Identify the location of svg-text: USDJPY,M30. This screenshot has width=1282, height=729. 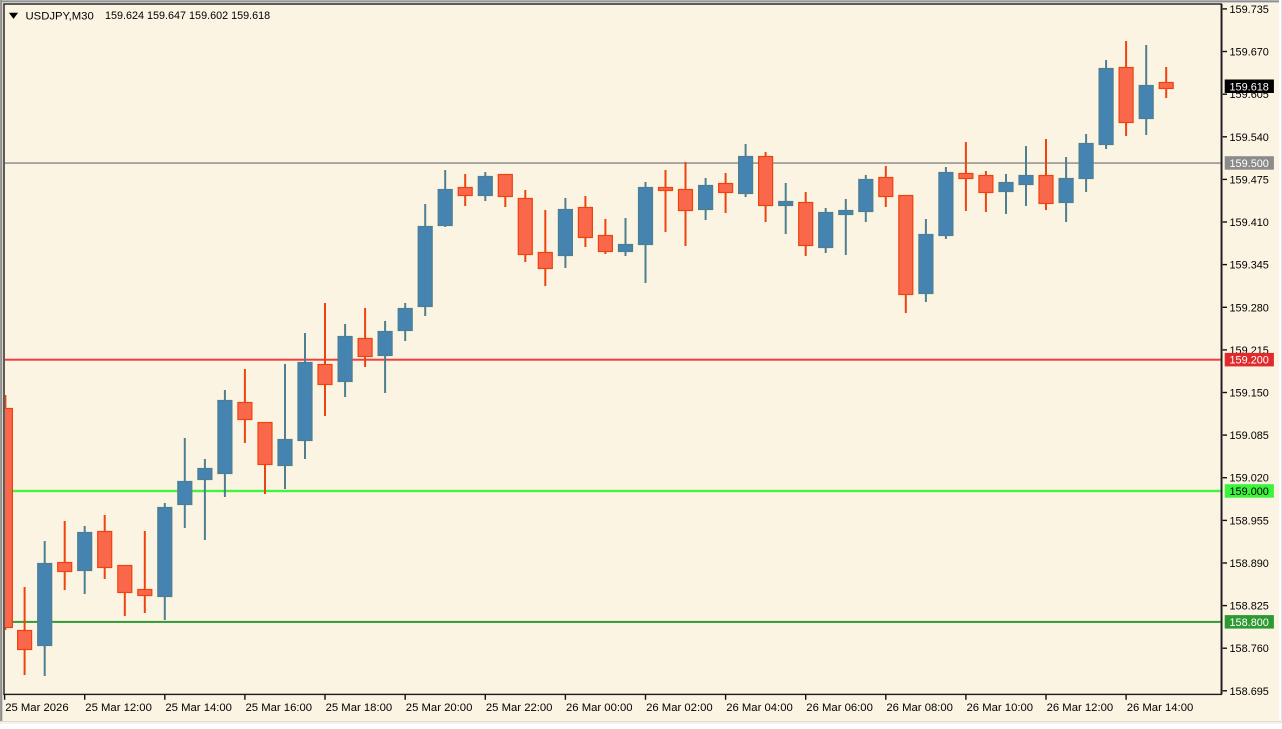
(60, 16).